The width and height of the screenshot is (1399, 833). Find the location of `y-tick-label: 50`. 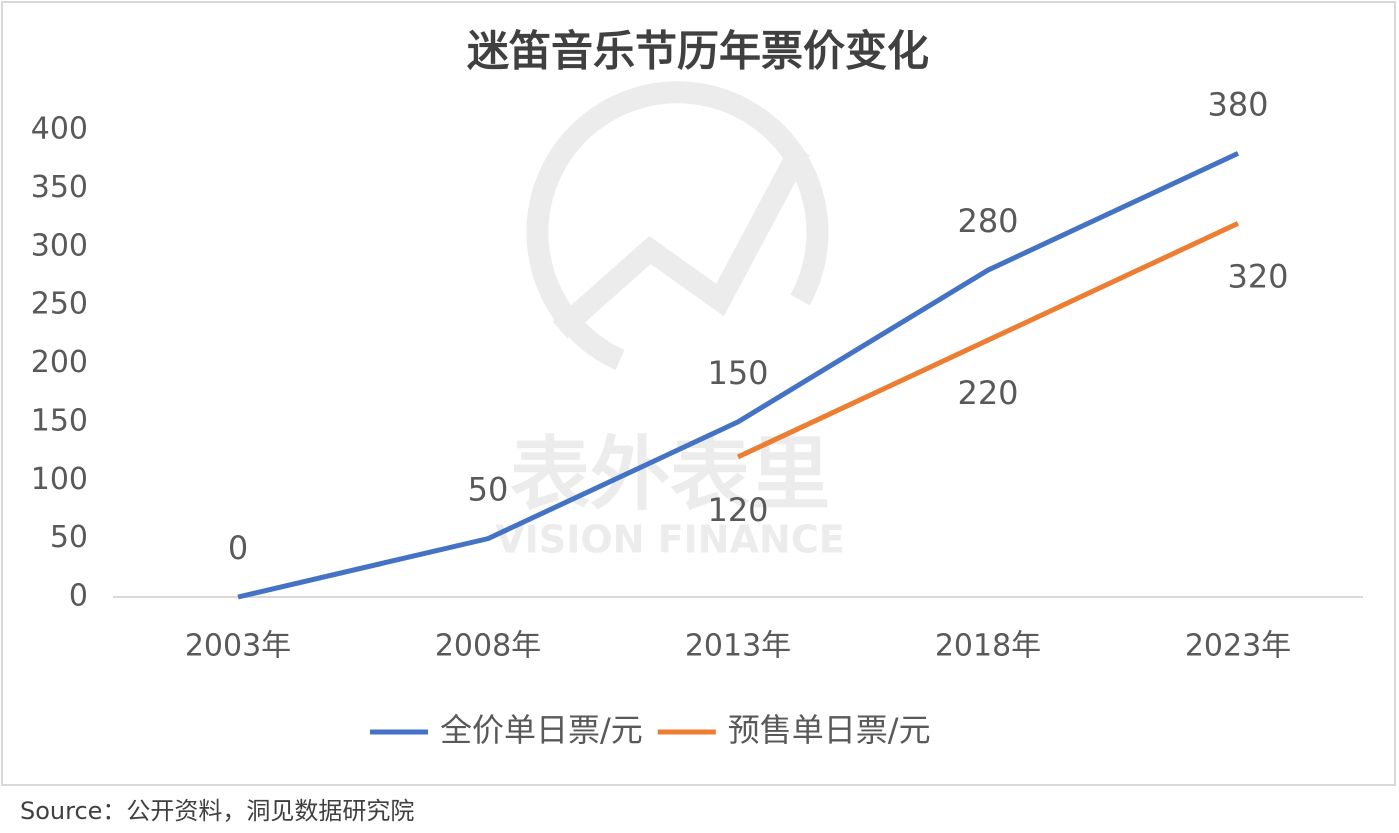

y-tick-label: 50 is located at coordinates (69, 537).